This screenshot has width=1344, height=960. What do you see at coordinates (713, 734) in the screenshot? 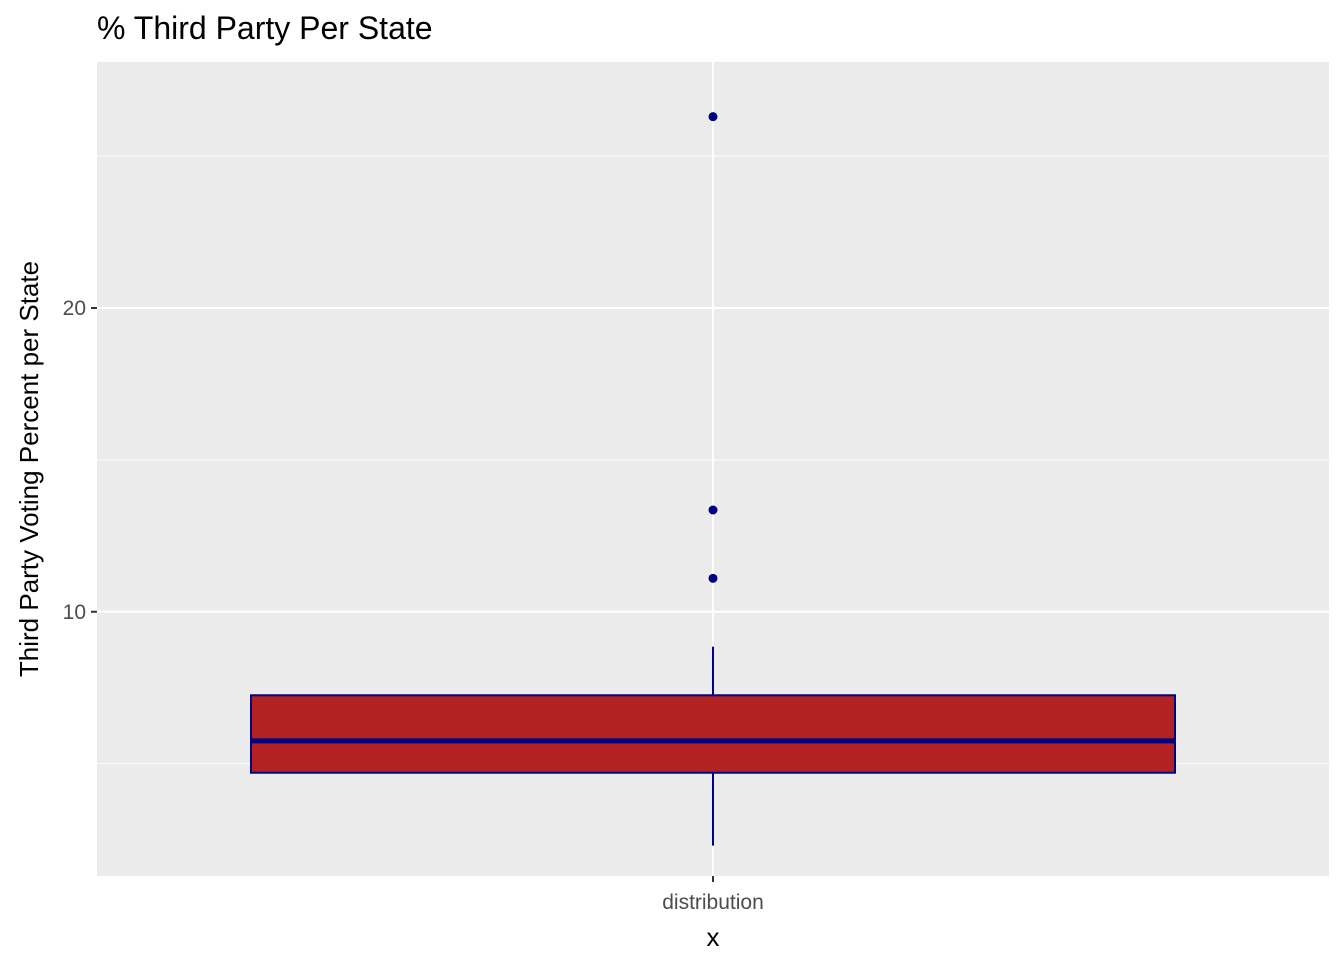
I see `box-iqr` at bounding box center [713, 734].